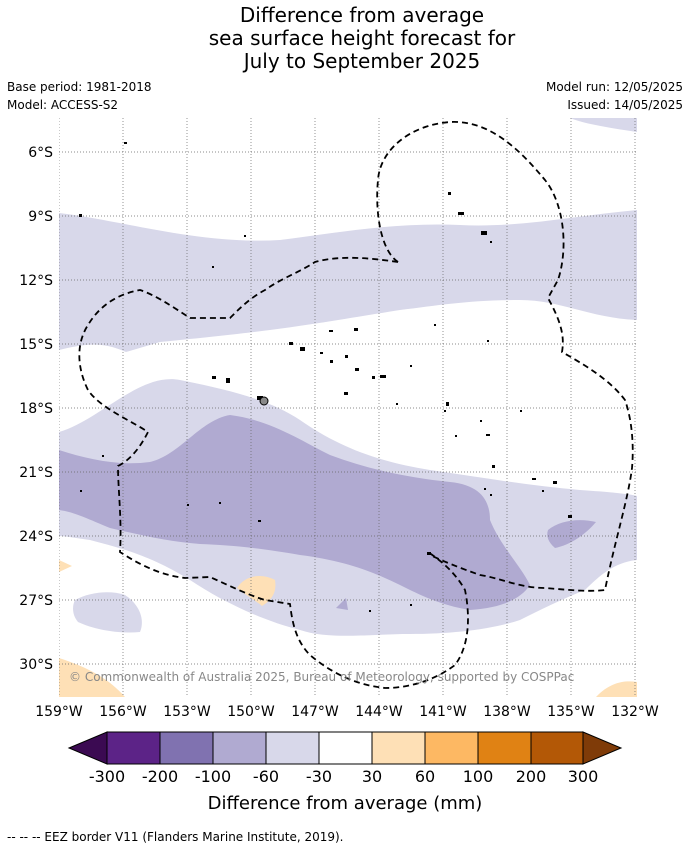 The image size is (690, 850). What do you see at coordinates (507, 712) in the screenshot?
I see `lon-label: 138°W` at bounding box center [507, 712].